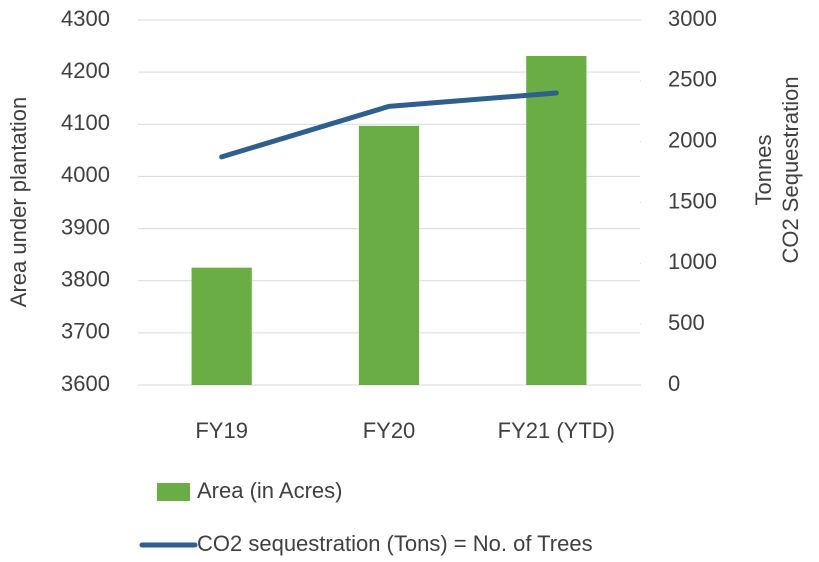 Image resolution: width=819 pixels, height=562 pixels. Describe the element at coordinates (686, 322) in the screenshot. I see `y2-tick-label: 500` at that location.